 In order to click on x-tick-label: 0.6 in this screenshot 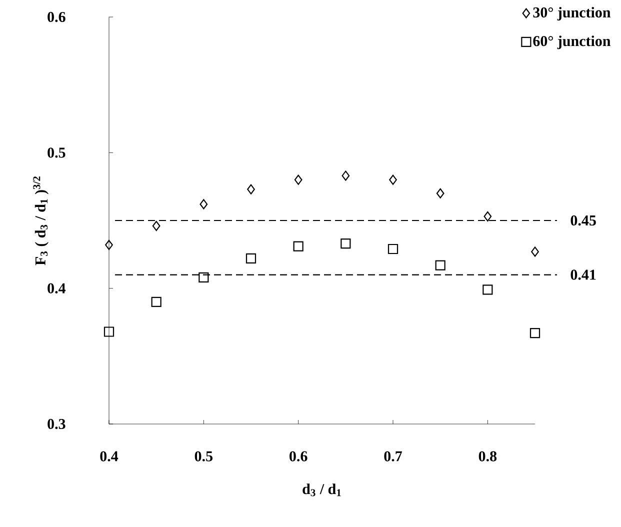, I will do `click(299, 456)`.